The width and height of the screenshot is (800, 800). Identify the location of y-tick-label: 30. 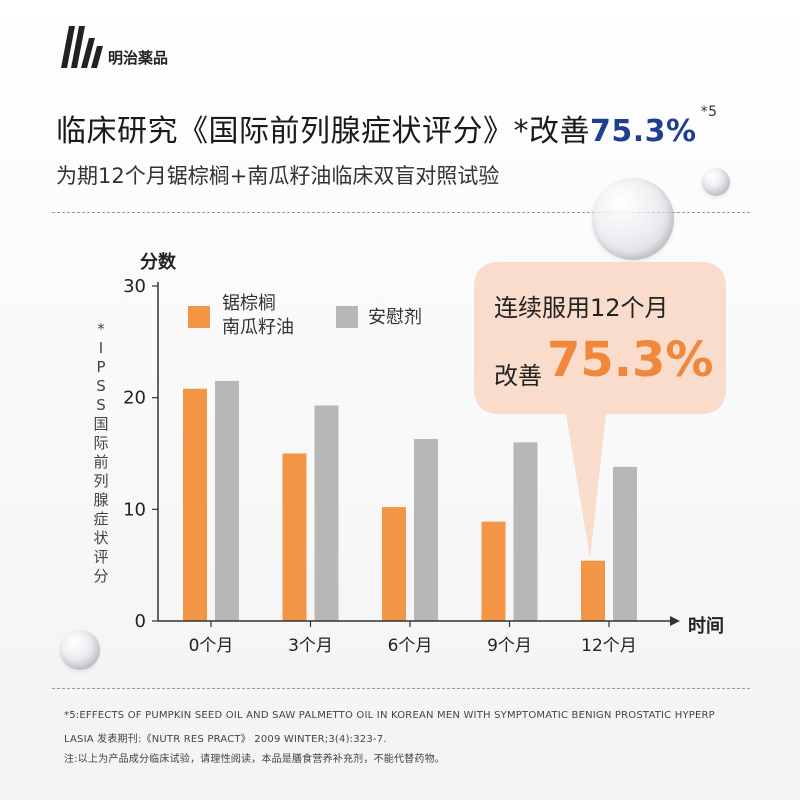
(134, 286).